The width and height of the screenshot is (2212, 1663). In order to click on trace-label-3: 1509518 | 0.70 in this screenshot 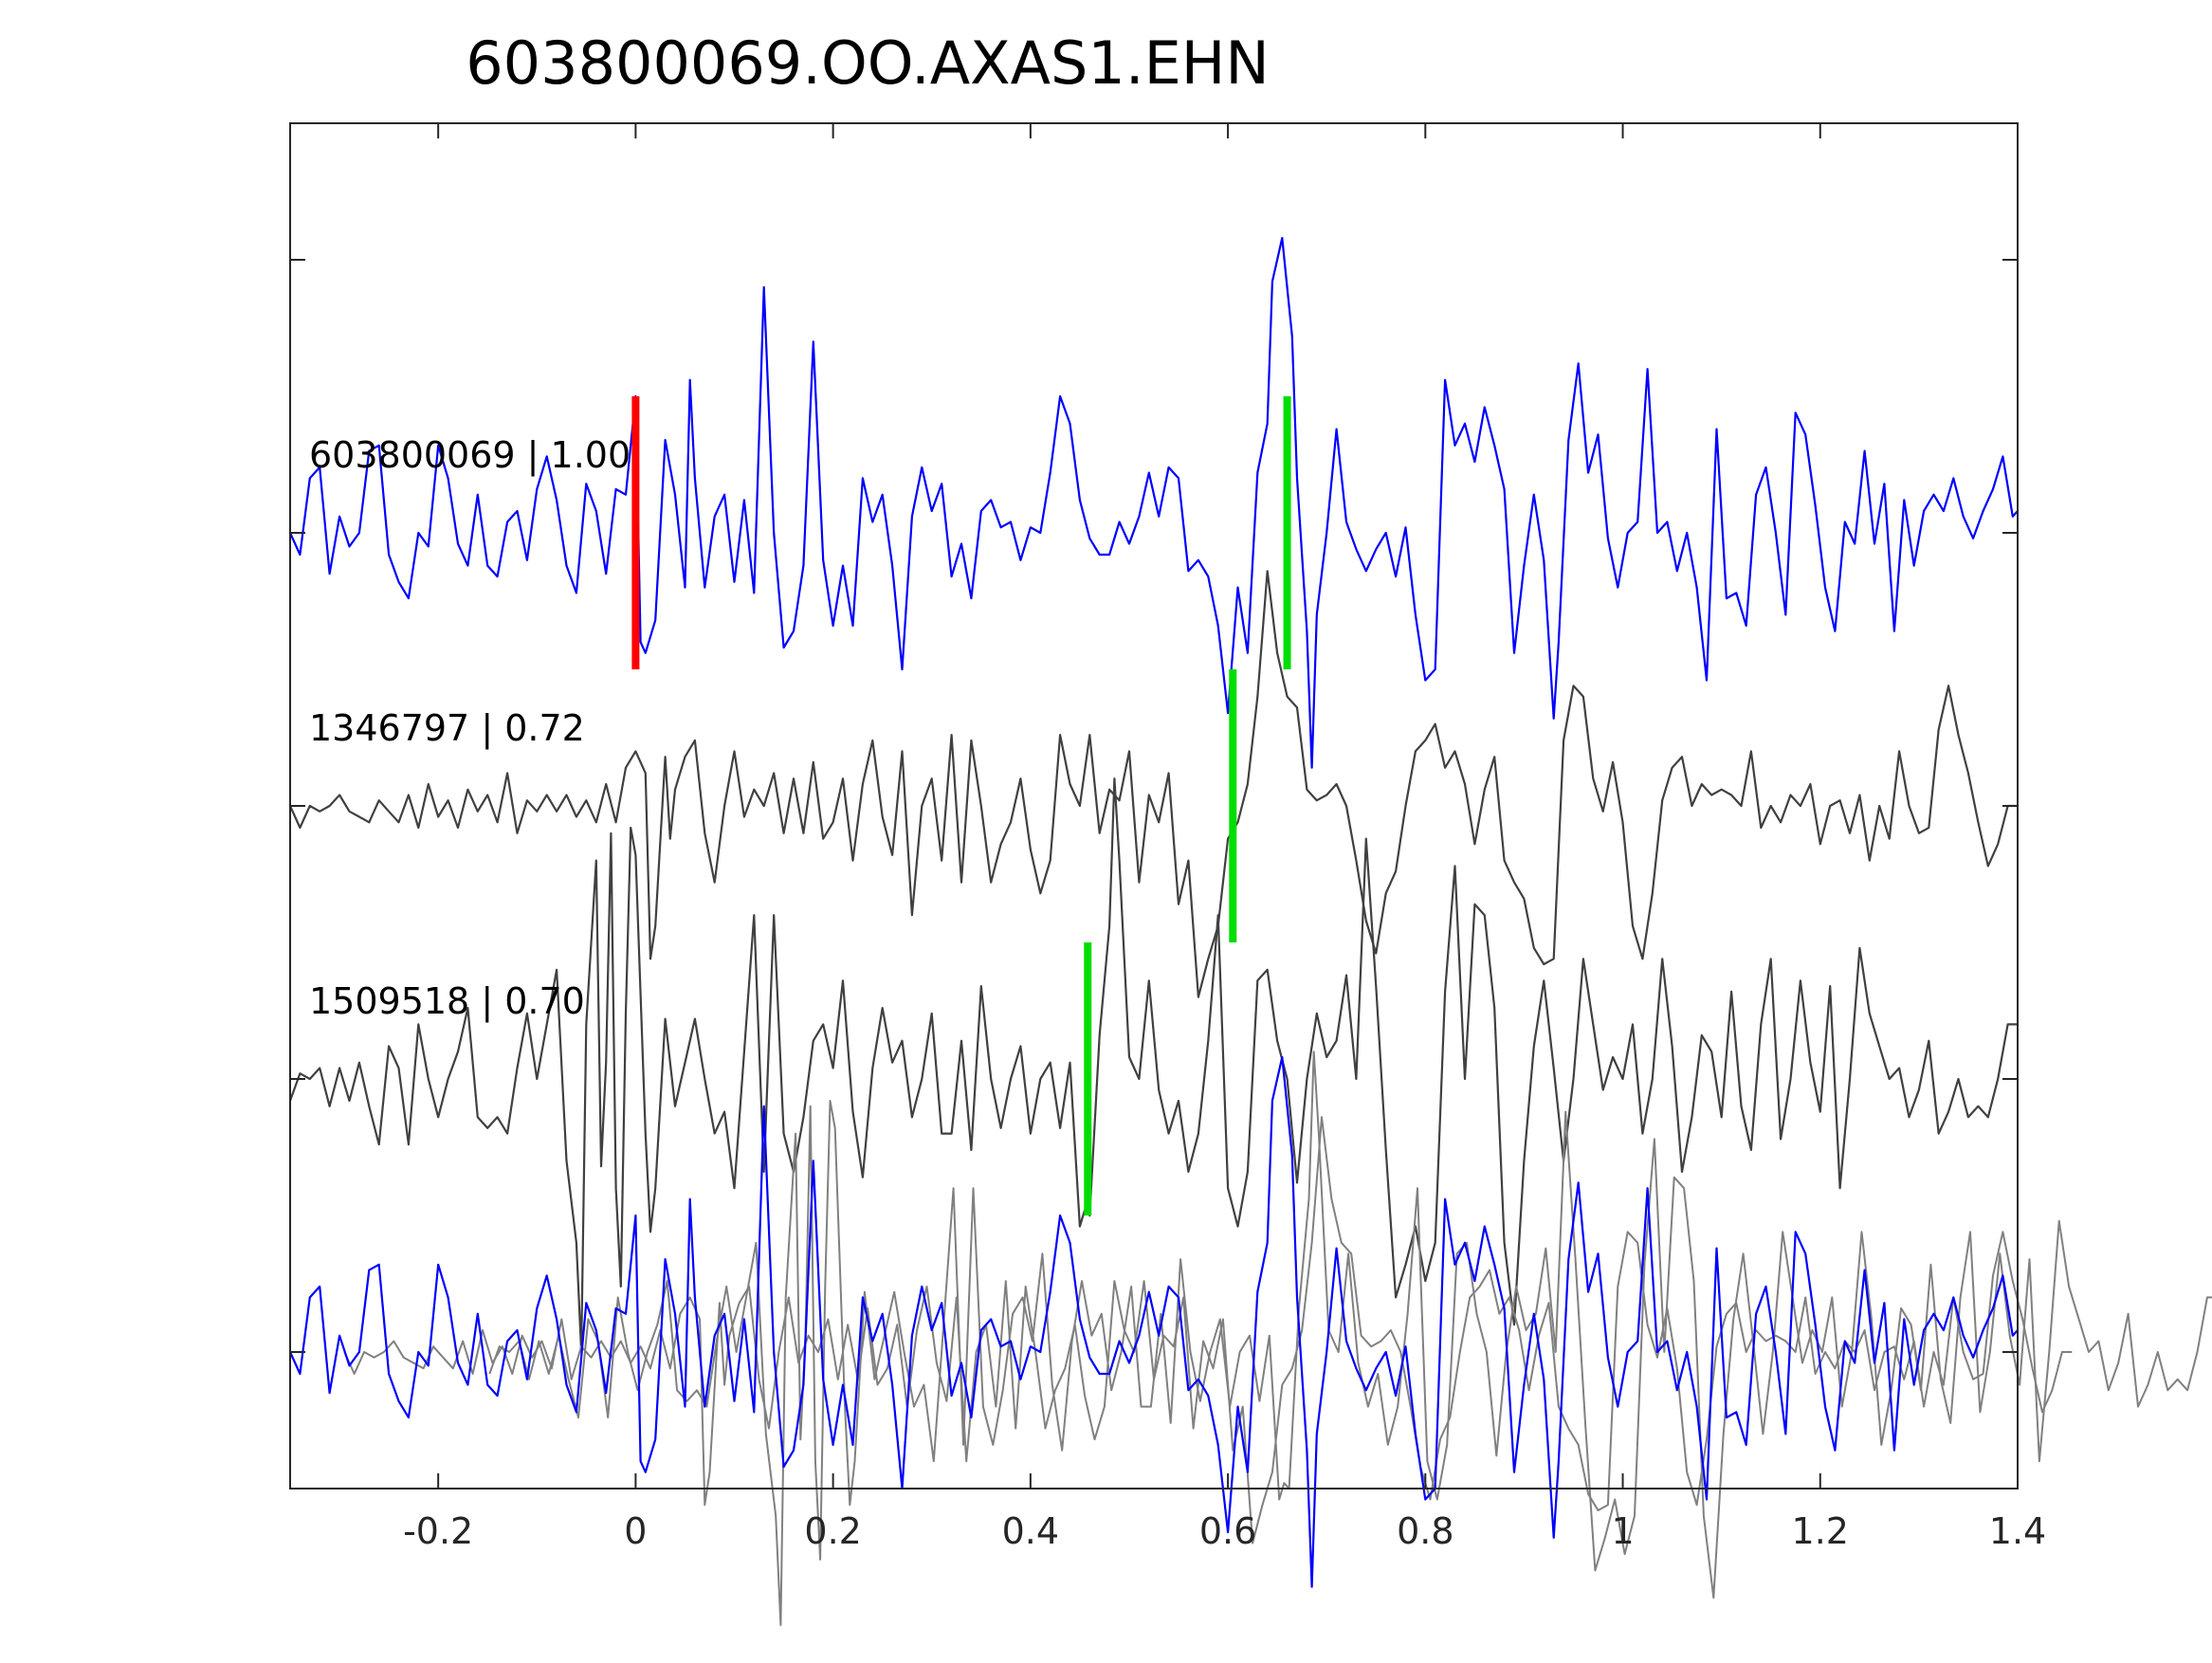, I will do `click(447, 1002)`.